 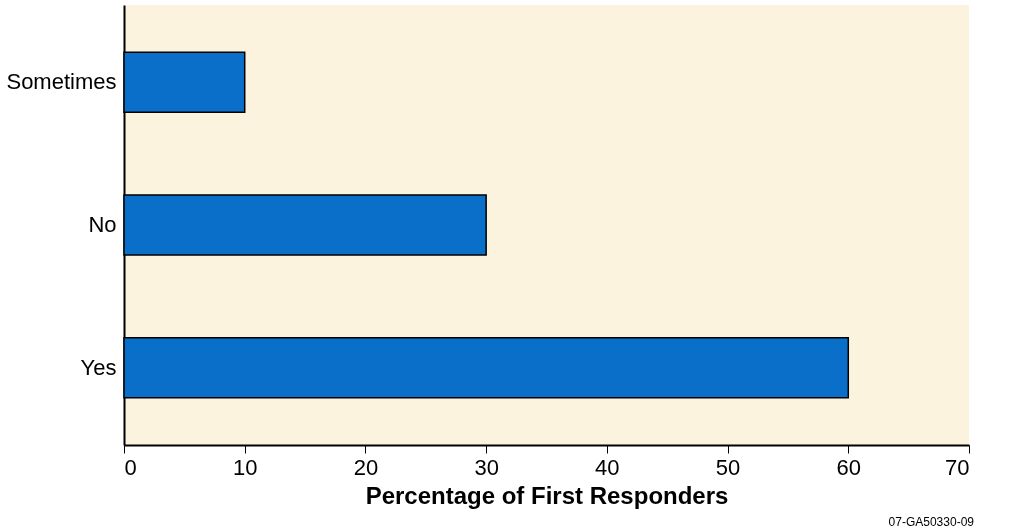 I want to click on text: 07-GA50330-09, so click(x=931, y=522).